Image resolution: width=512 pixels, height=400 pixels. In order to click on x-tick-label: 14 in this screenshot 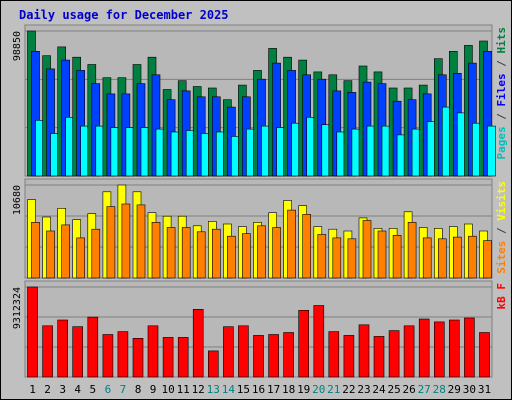, I will do `click(229, 389)`.